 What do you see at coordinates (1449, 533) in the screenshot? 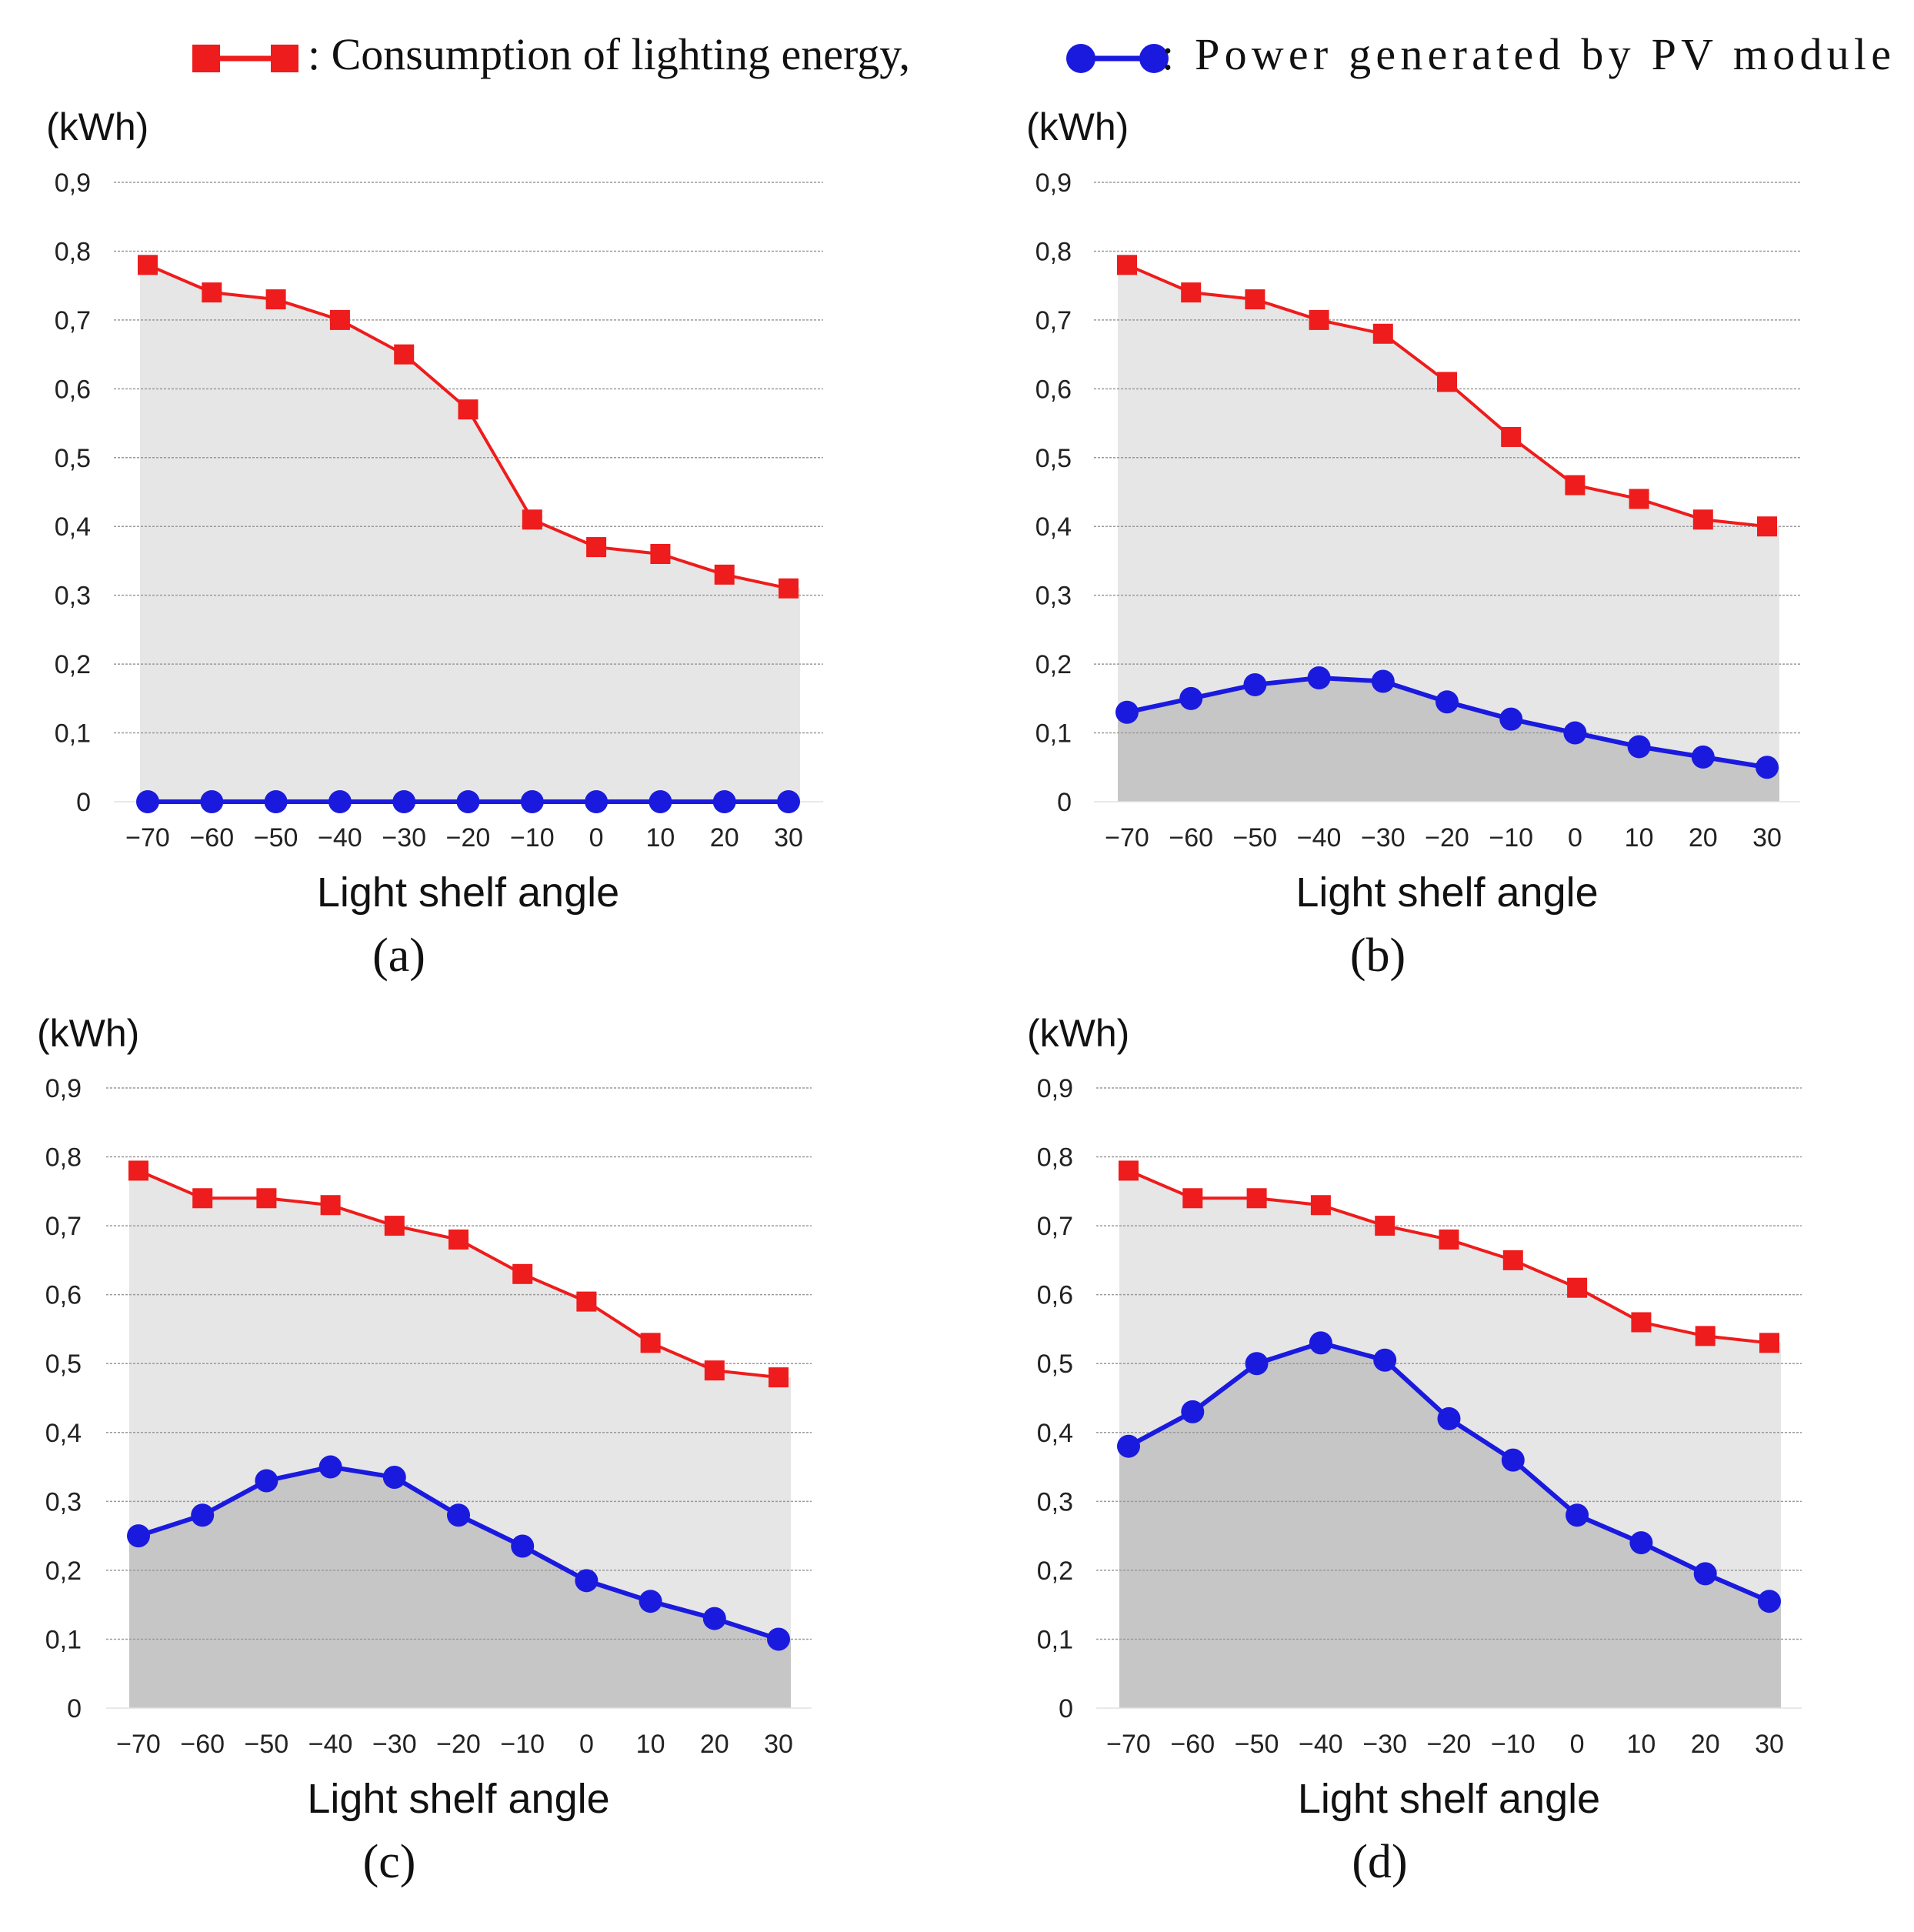
I see `consumption-area` at bounding box center [1449, 533].